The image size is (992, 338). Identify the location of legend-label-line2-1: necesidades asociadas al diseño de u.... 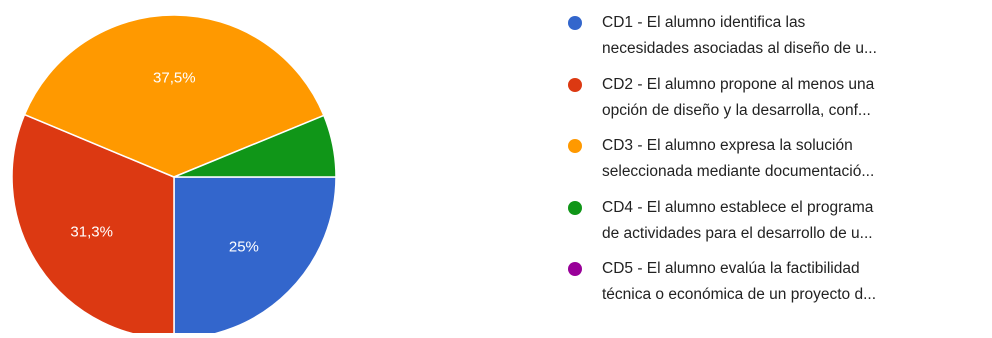
(739, 48).